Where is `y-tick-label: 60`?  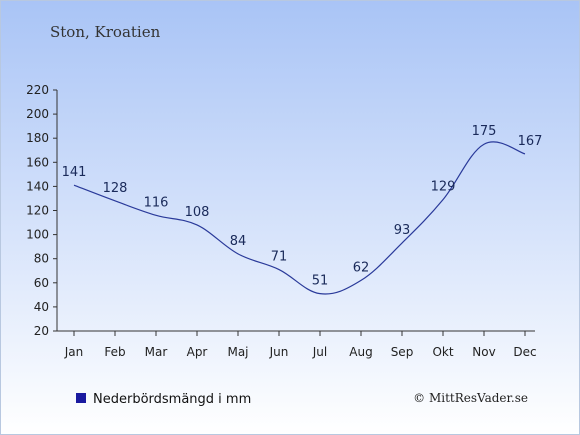
y-tick-label: 60 is located at coordinates (41, 283).